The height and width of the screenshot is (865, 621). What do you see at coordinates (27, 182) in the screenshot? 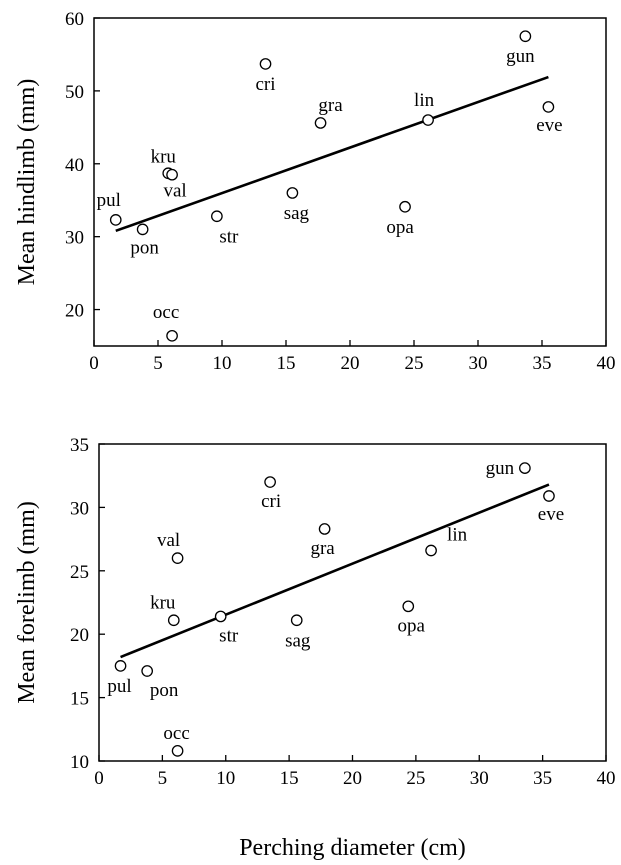
I see `y-axis-title: Mean hindlimb (mm)` at bounding box center [27, 182].